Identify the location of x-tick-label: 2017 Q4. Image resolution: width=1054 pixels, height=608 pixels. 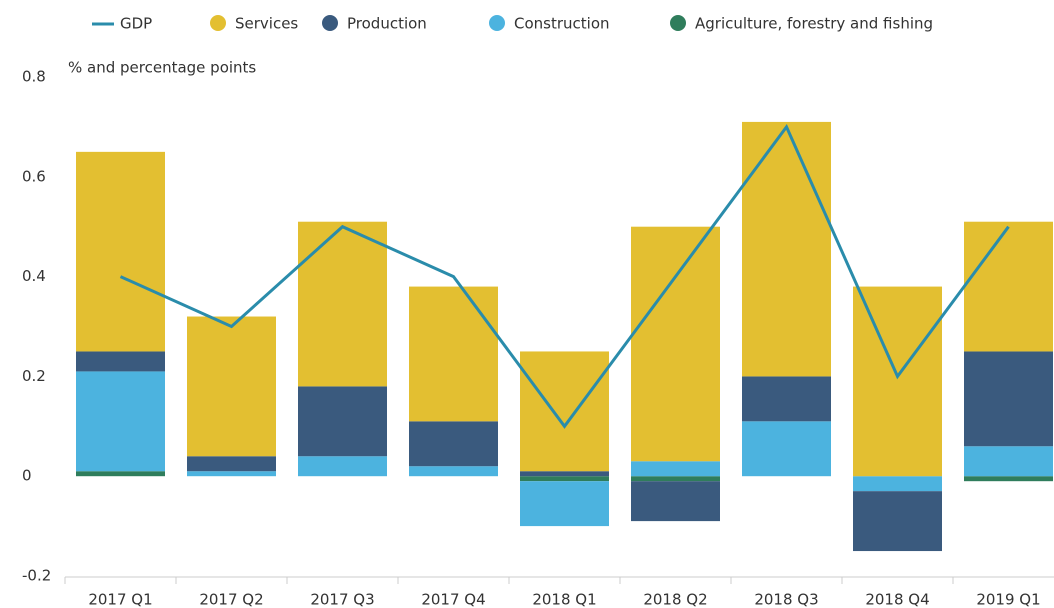
(453, 599).